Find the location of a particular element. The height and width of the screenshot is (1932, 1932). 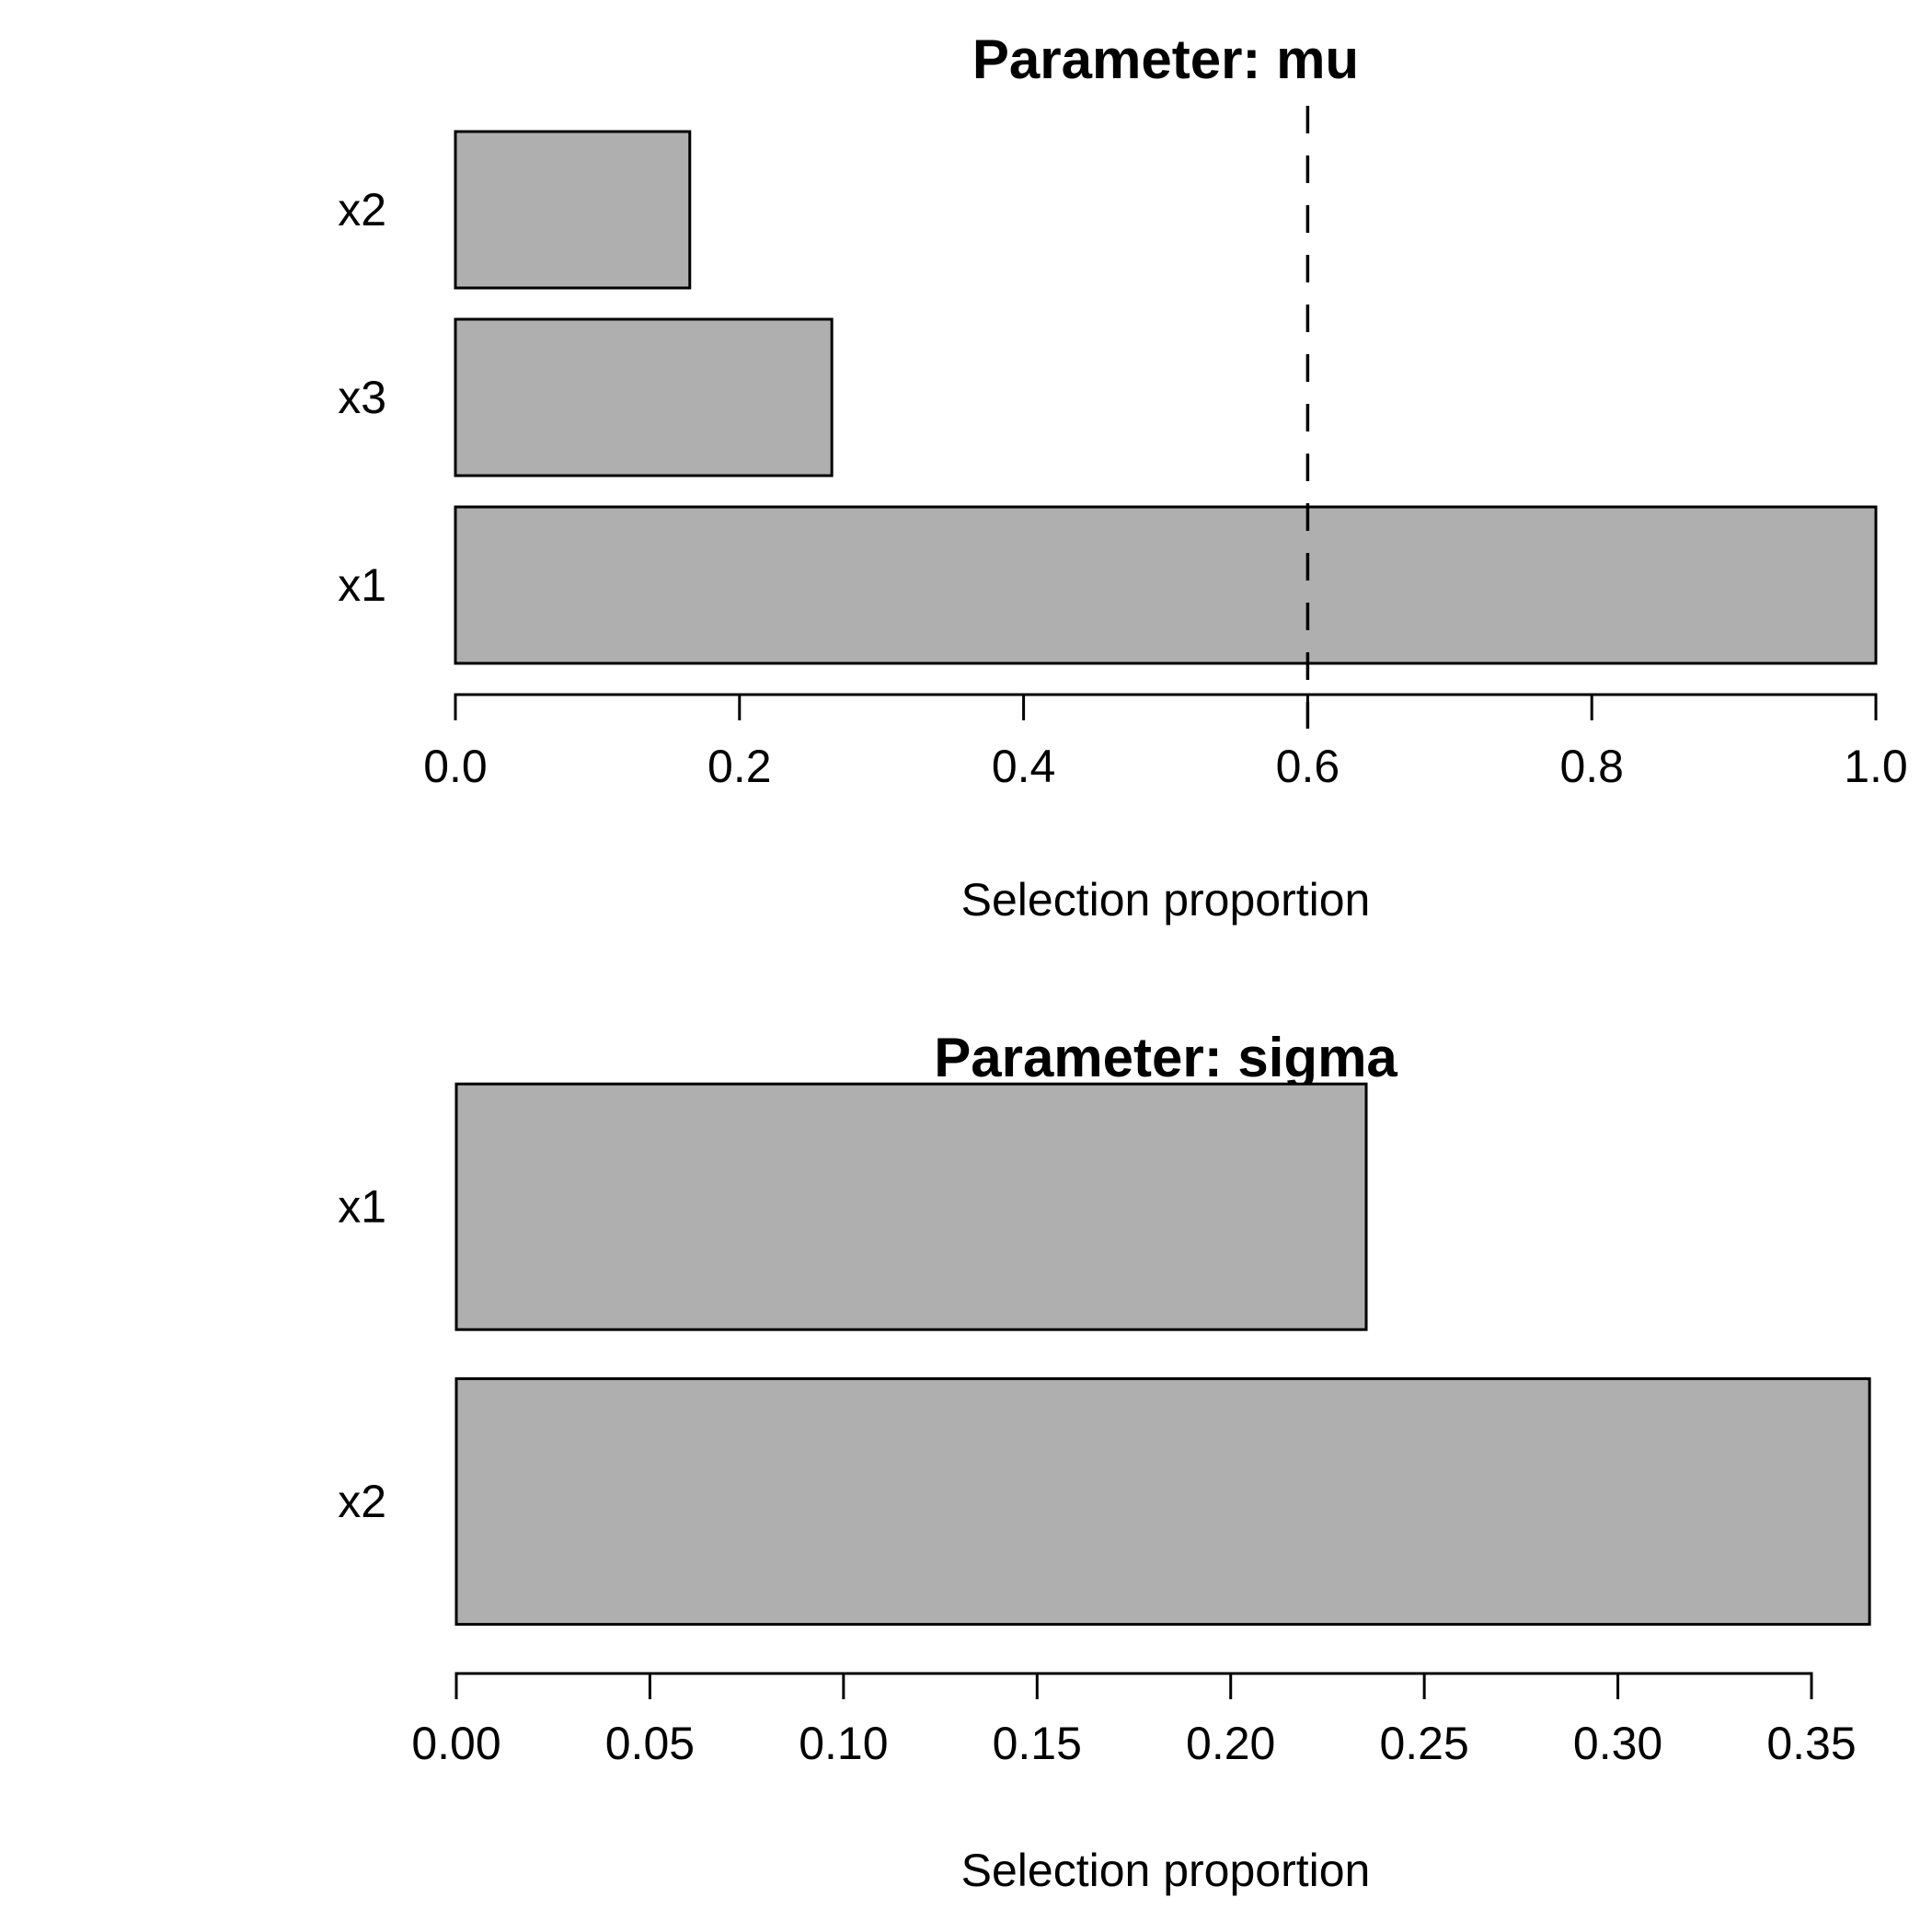

x-tick-label: 0.10 is located at coordinates (843, 1743).